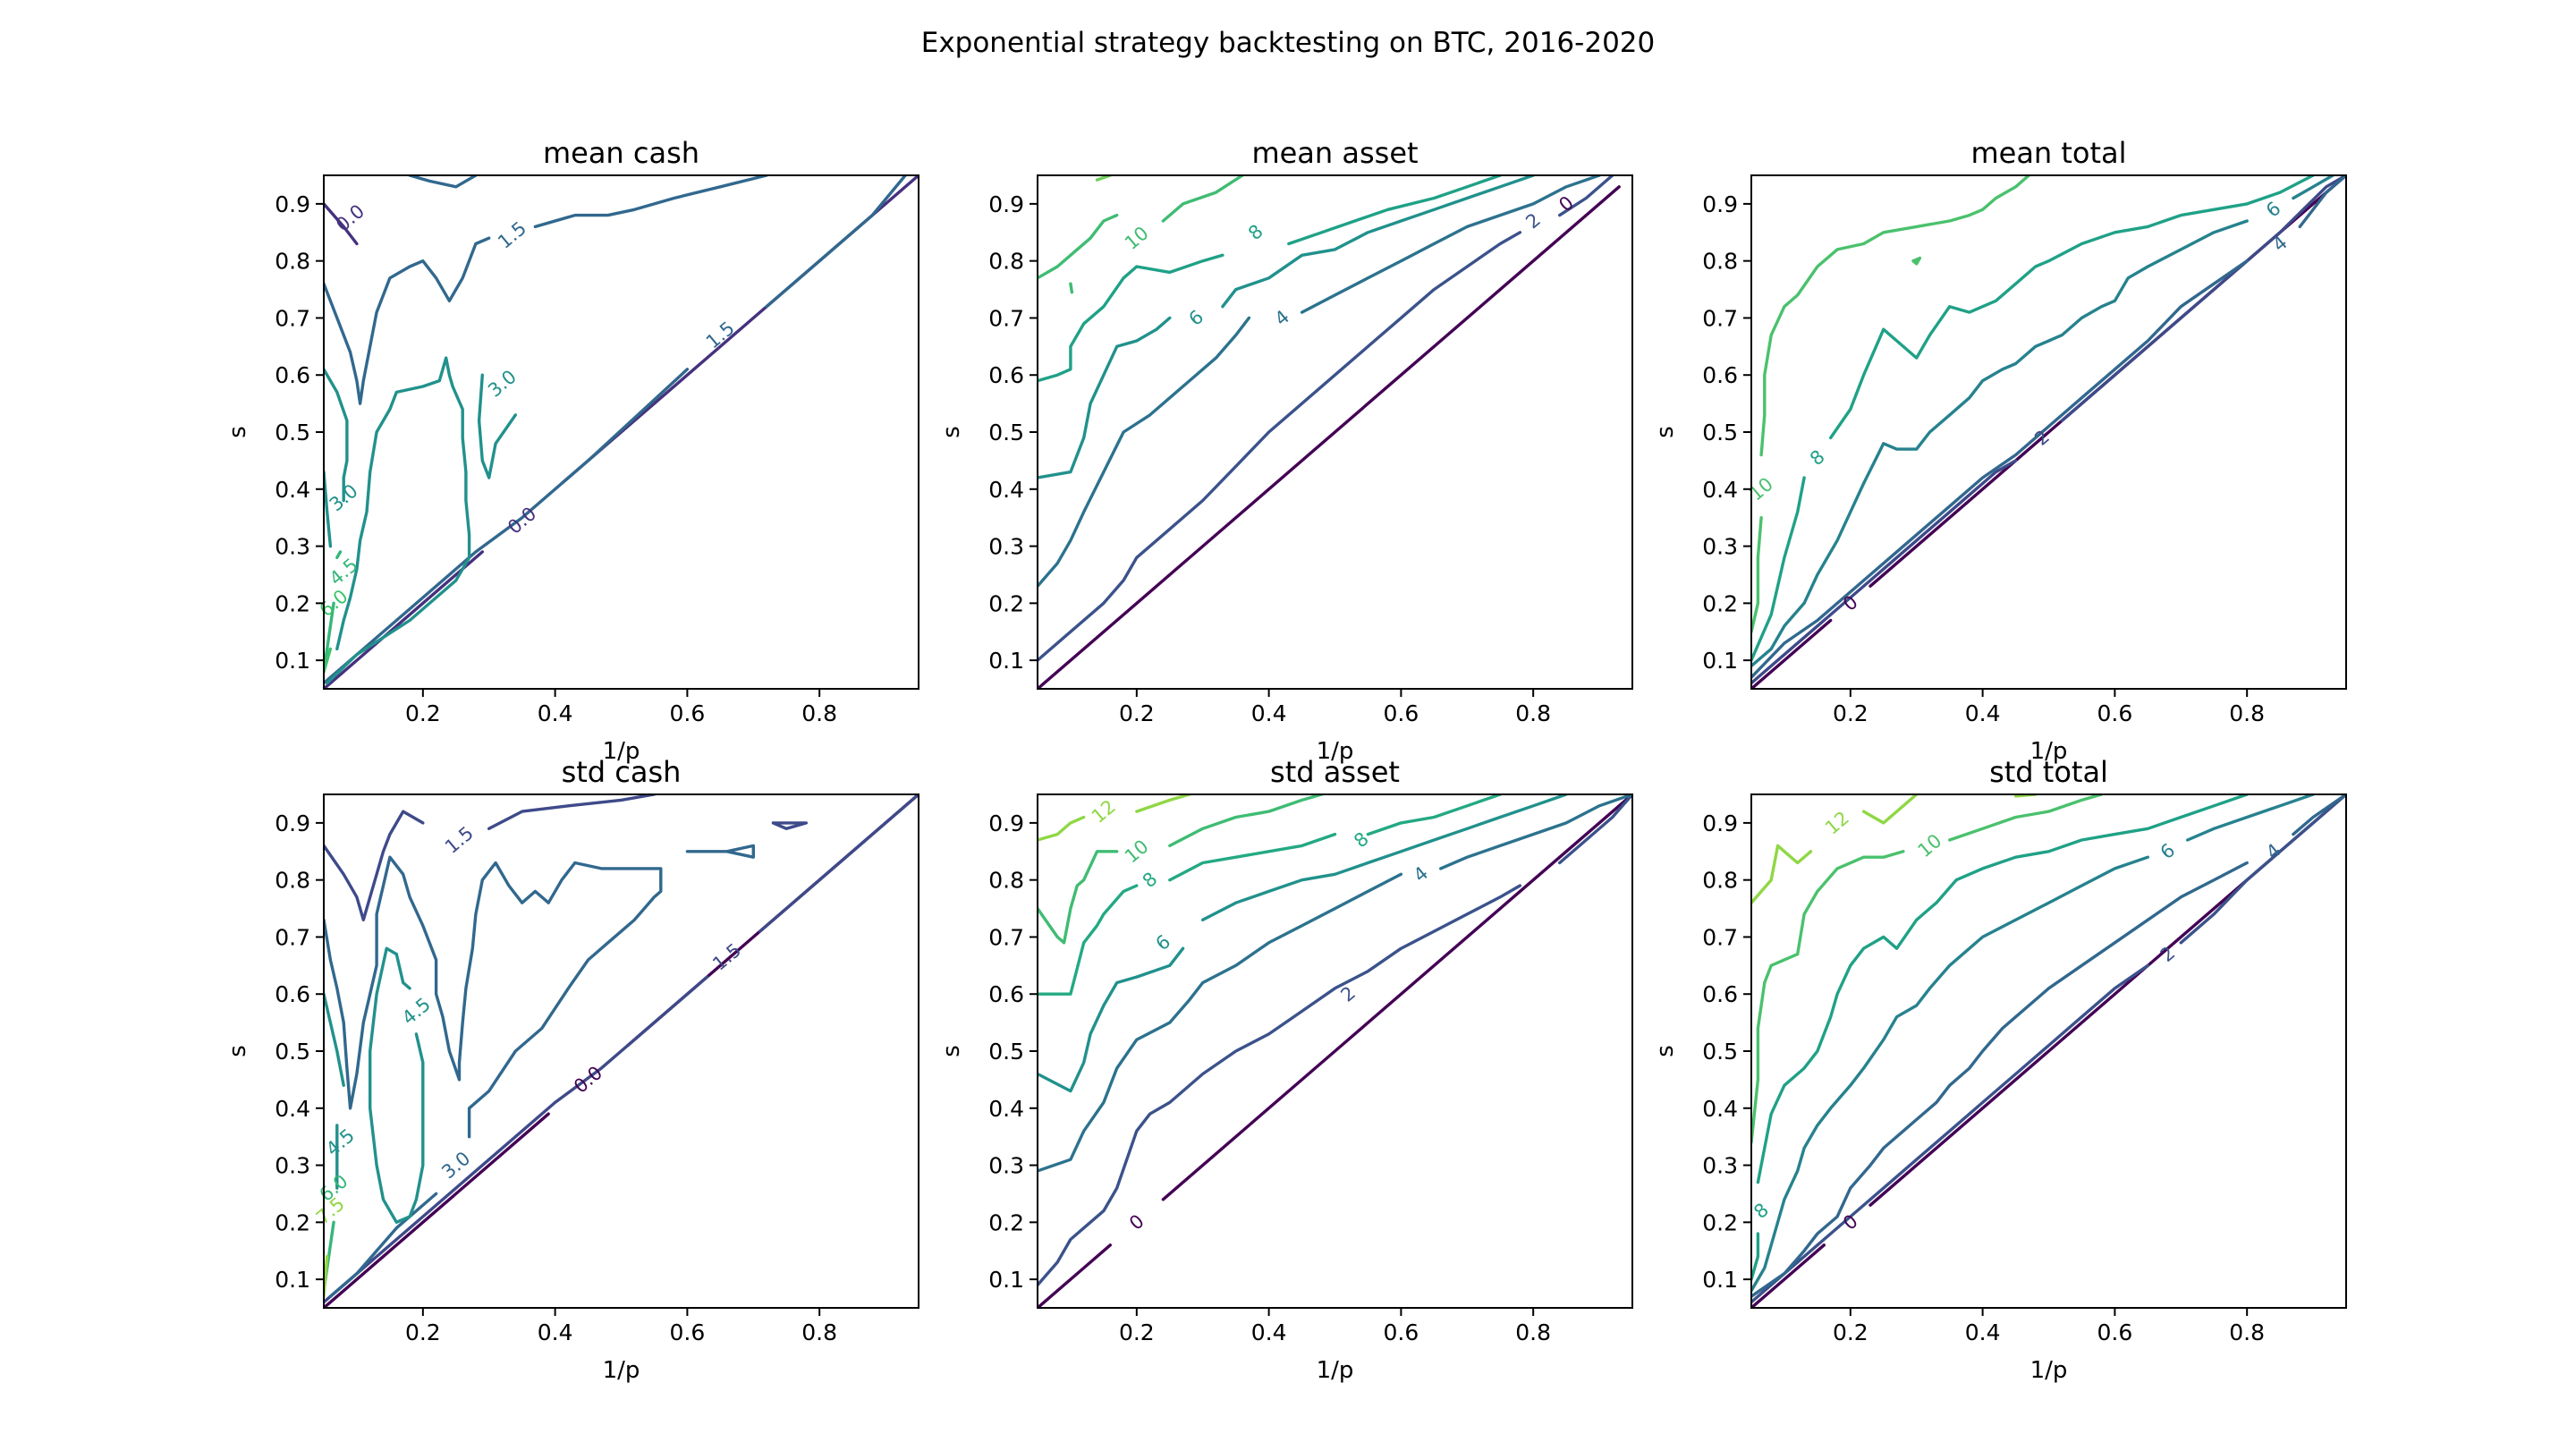 This screenshot has width=2576, height=1451. I want to click on y-tick-label: 0.5, so click(1006, 1052).